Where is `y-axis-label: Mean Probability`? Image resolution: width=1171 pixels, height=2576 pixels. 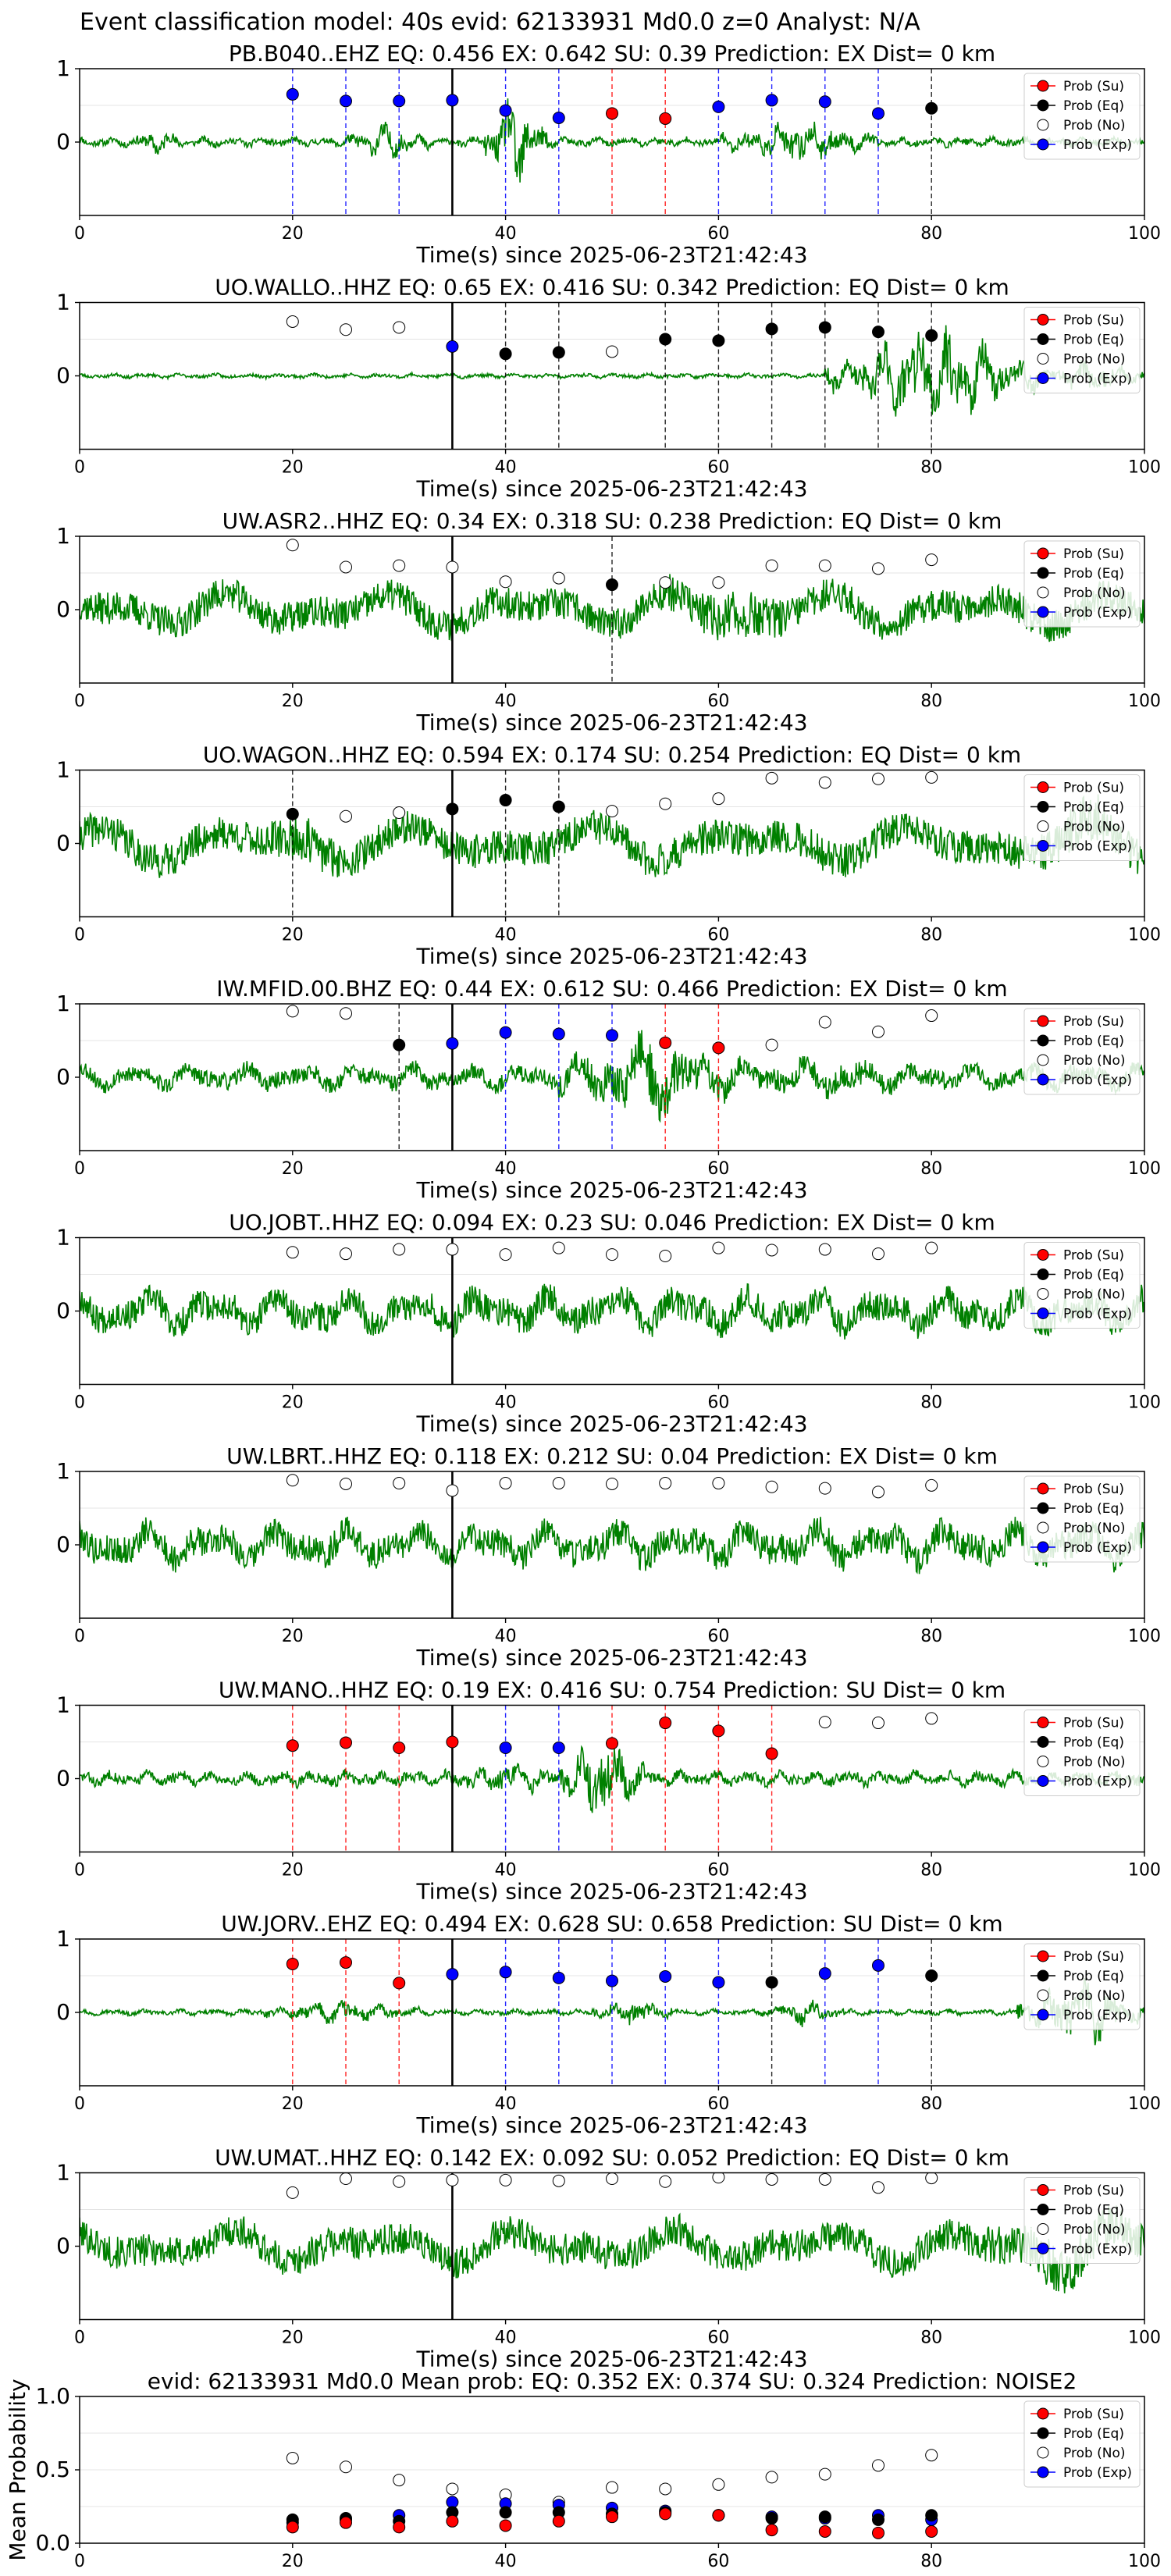
y-axis-label: Mean Probability is located at coordinates (17, 2469).